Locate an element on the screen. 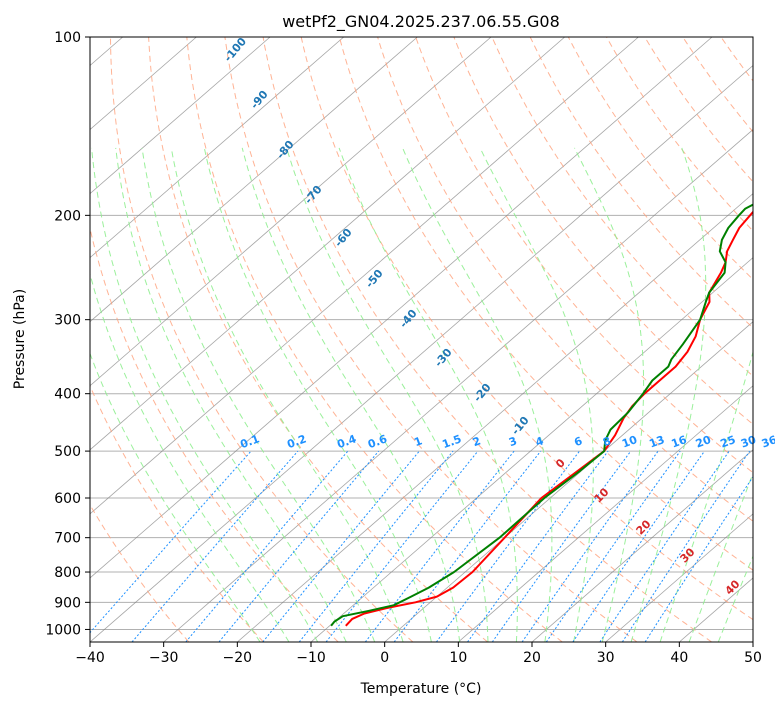 Image resolution: width=775 pixels, height=708 pixels. x-axis-title: Temperature (°C) is located at coordinates (421, 689).